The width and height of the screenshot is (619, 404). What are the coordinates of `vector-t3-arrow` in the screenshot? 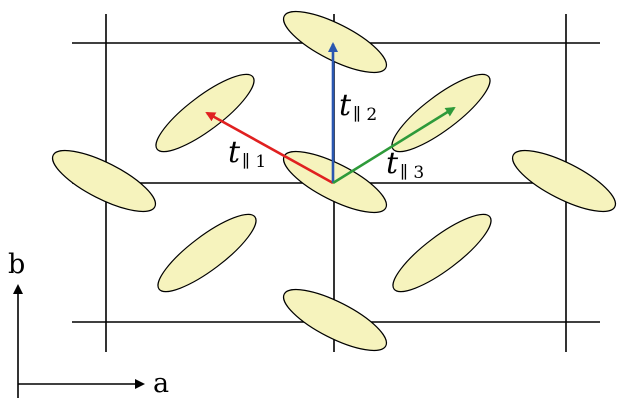 It's located at (394, 145).